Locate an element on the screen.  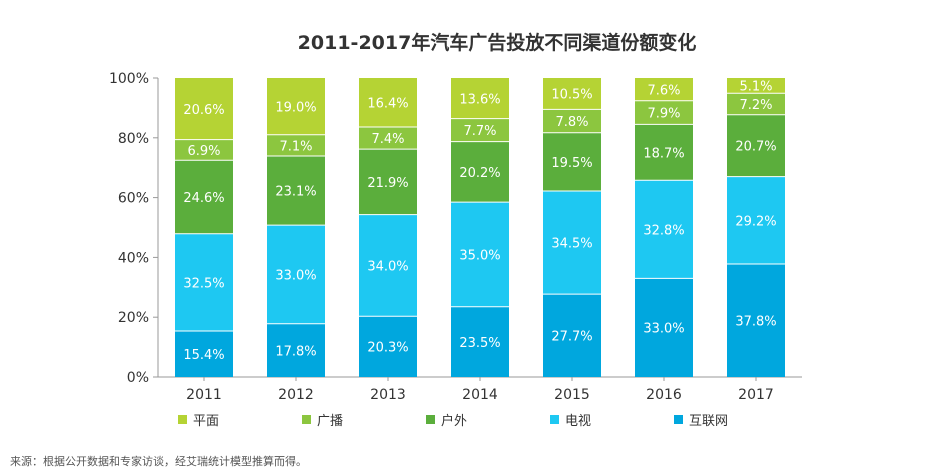
legend-label: 平面 is located at coordinates (206, 421).